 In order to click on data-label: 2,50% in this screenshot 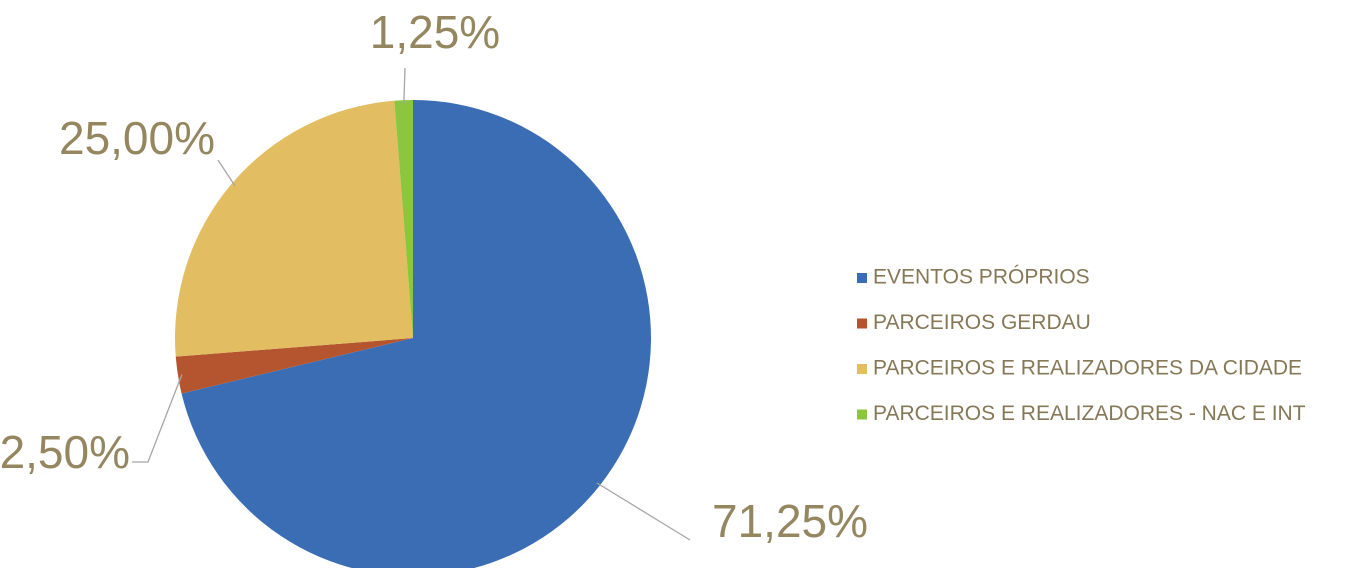, I will do `click(65, 452)`.